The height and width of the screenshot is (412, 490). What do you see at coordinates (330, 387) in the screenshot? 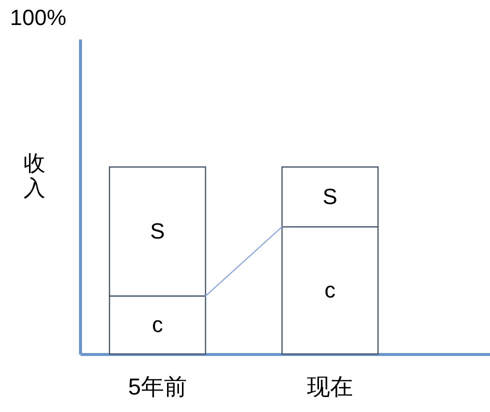
I see `x-tick-label: 现在` at bounding box center [330, 387].